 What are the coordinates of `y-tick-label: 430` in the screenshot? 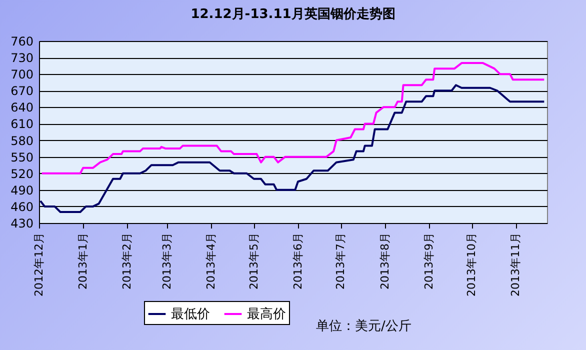 It's located at (22, 223).